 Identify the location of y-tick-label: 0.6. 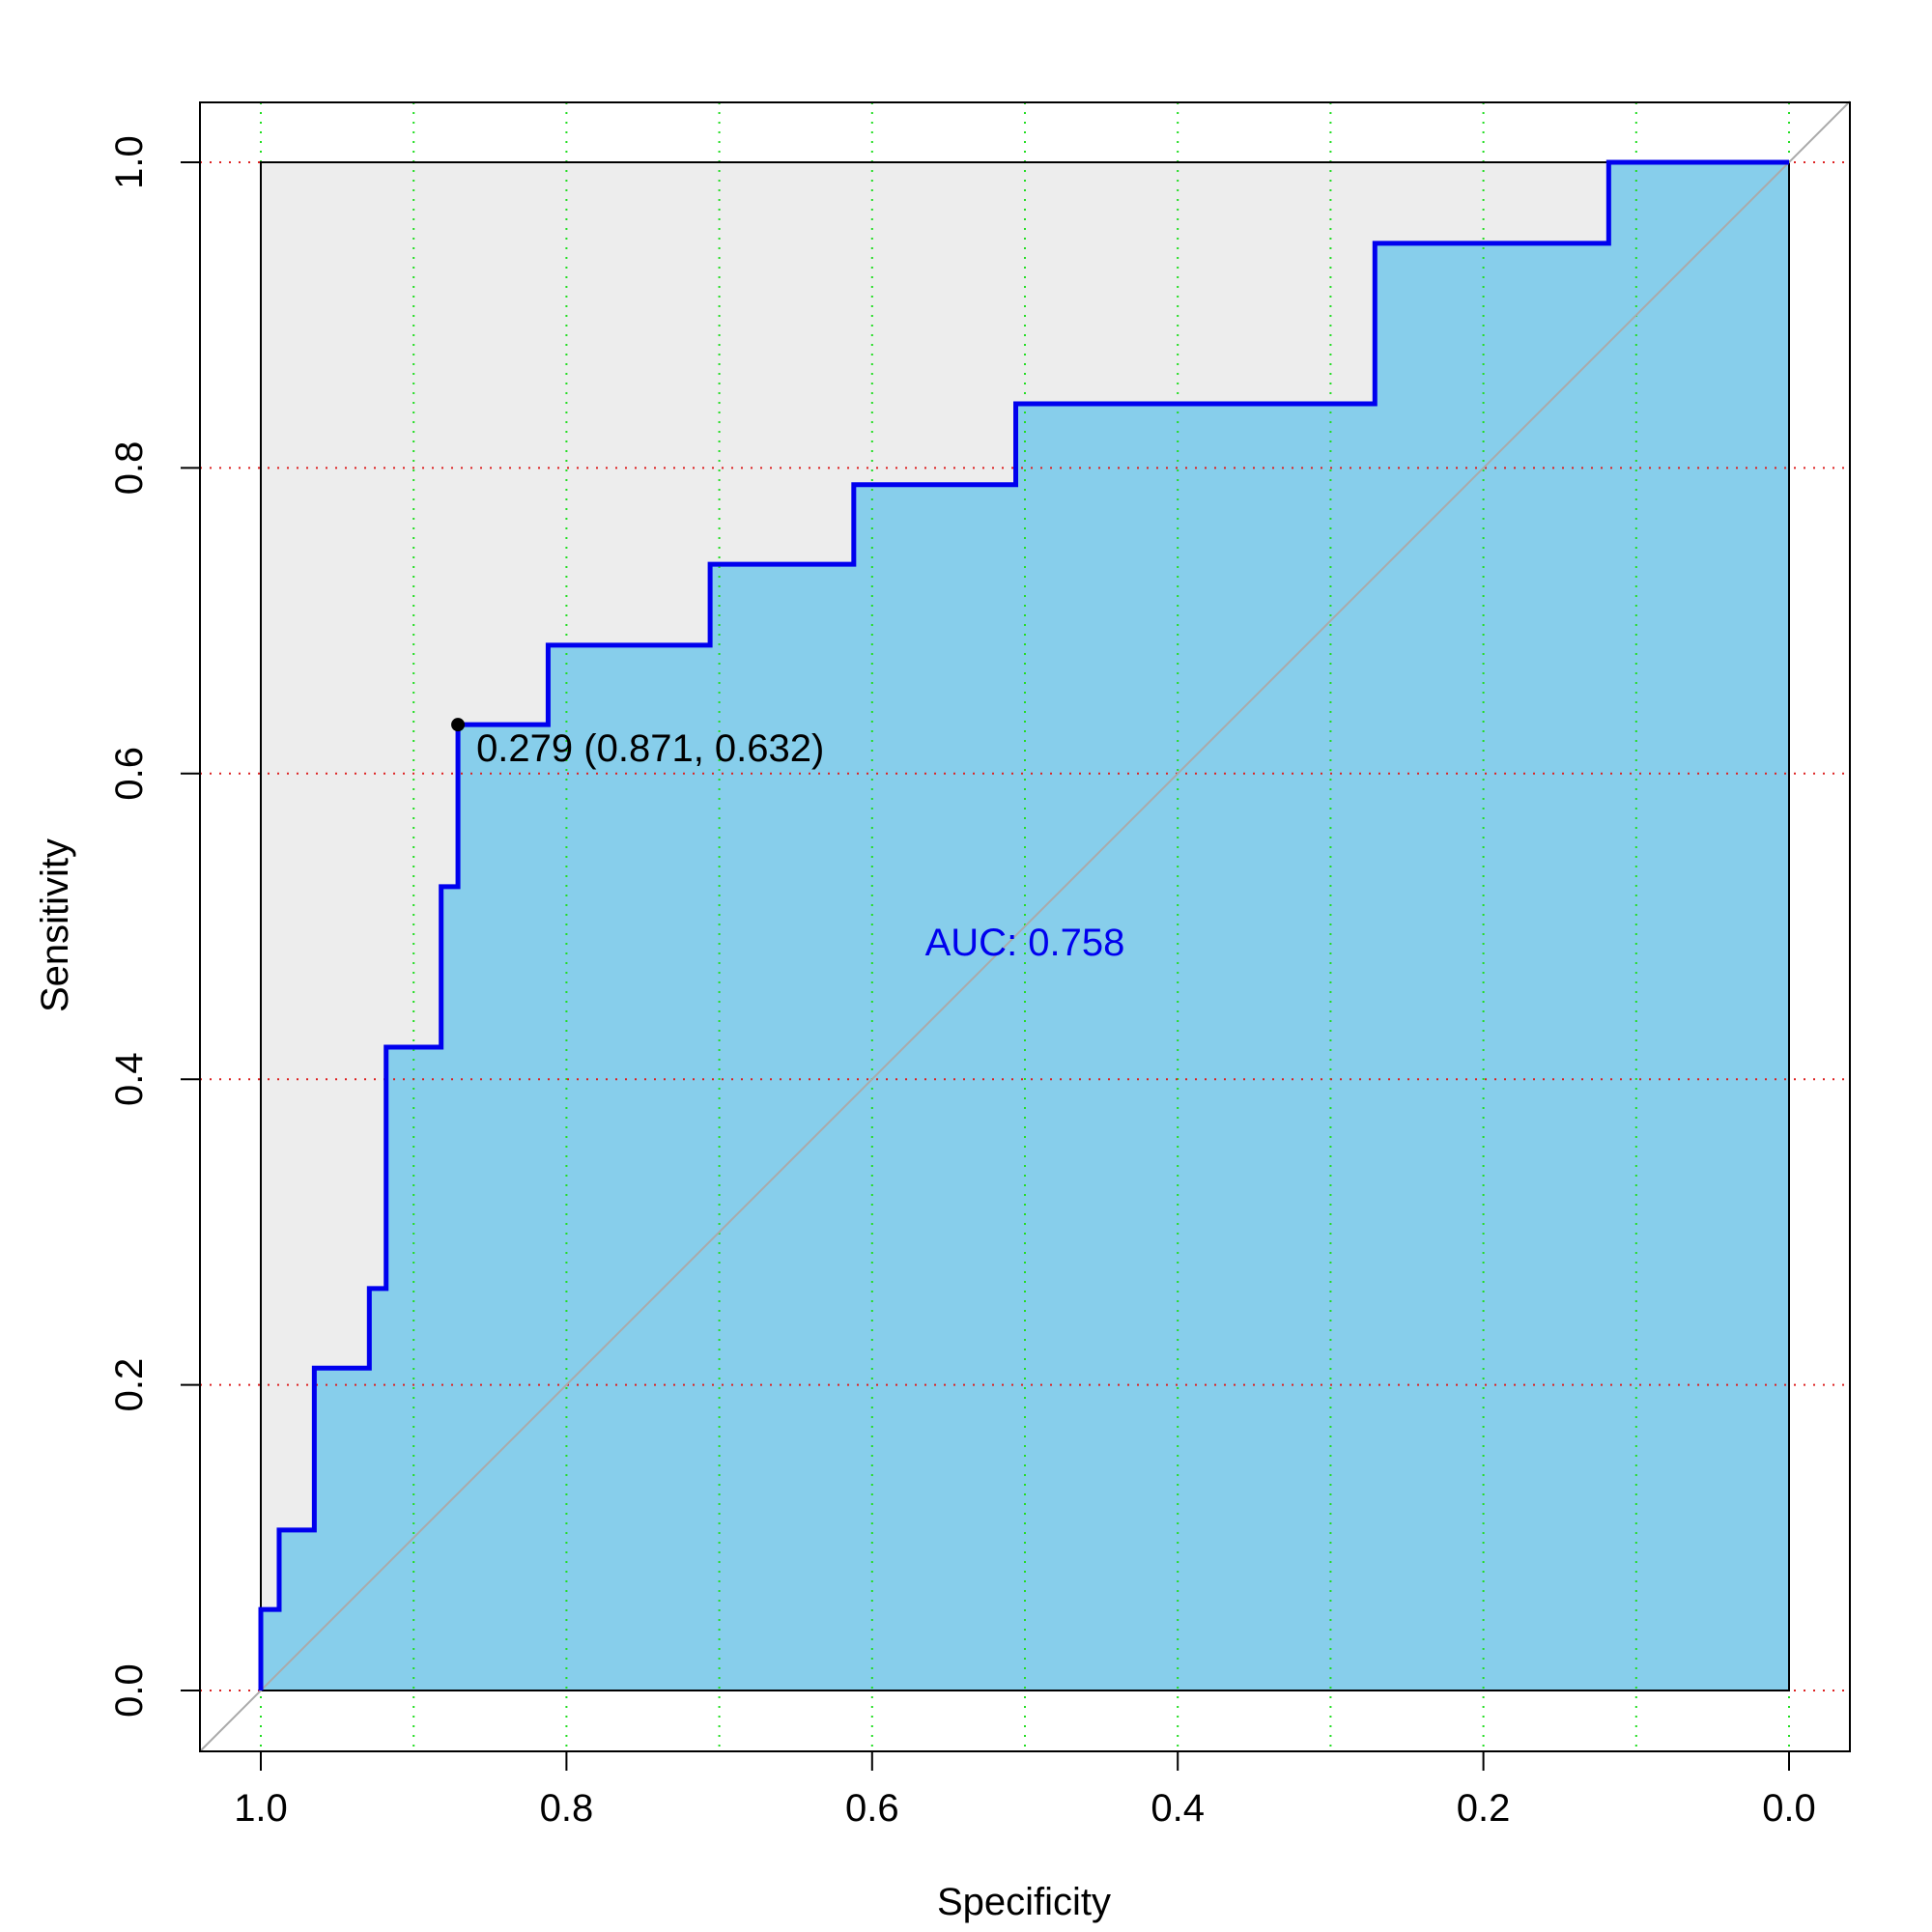
(129, 774).